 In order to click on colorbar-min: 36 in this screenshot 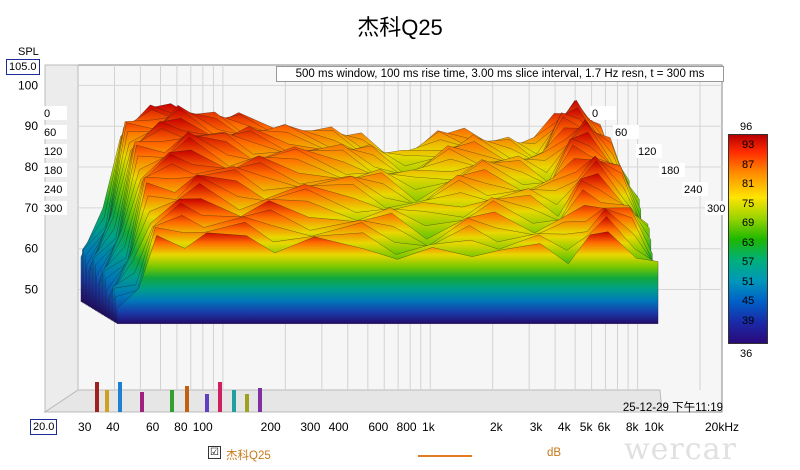, I will do `click(746, 354)`.